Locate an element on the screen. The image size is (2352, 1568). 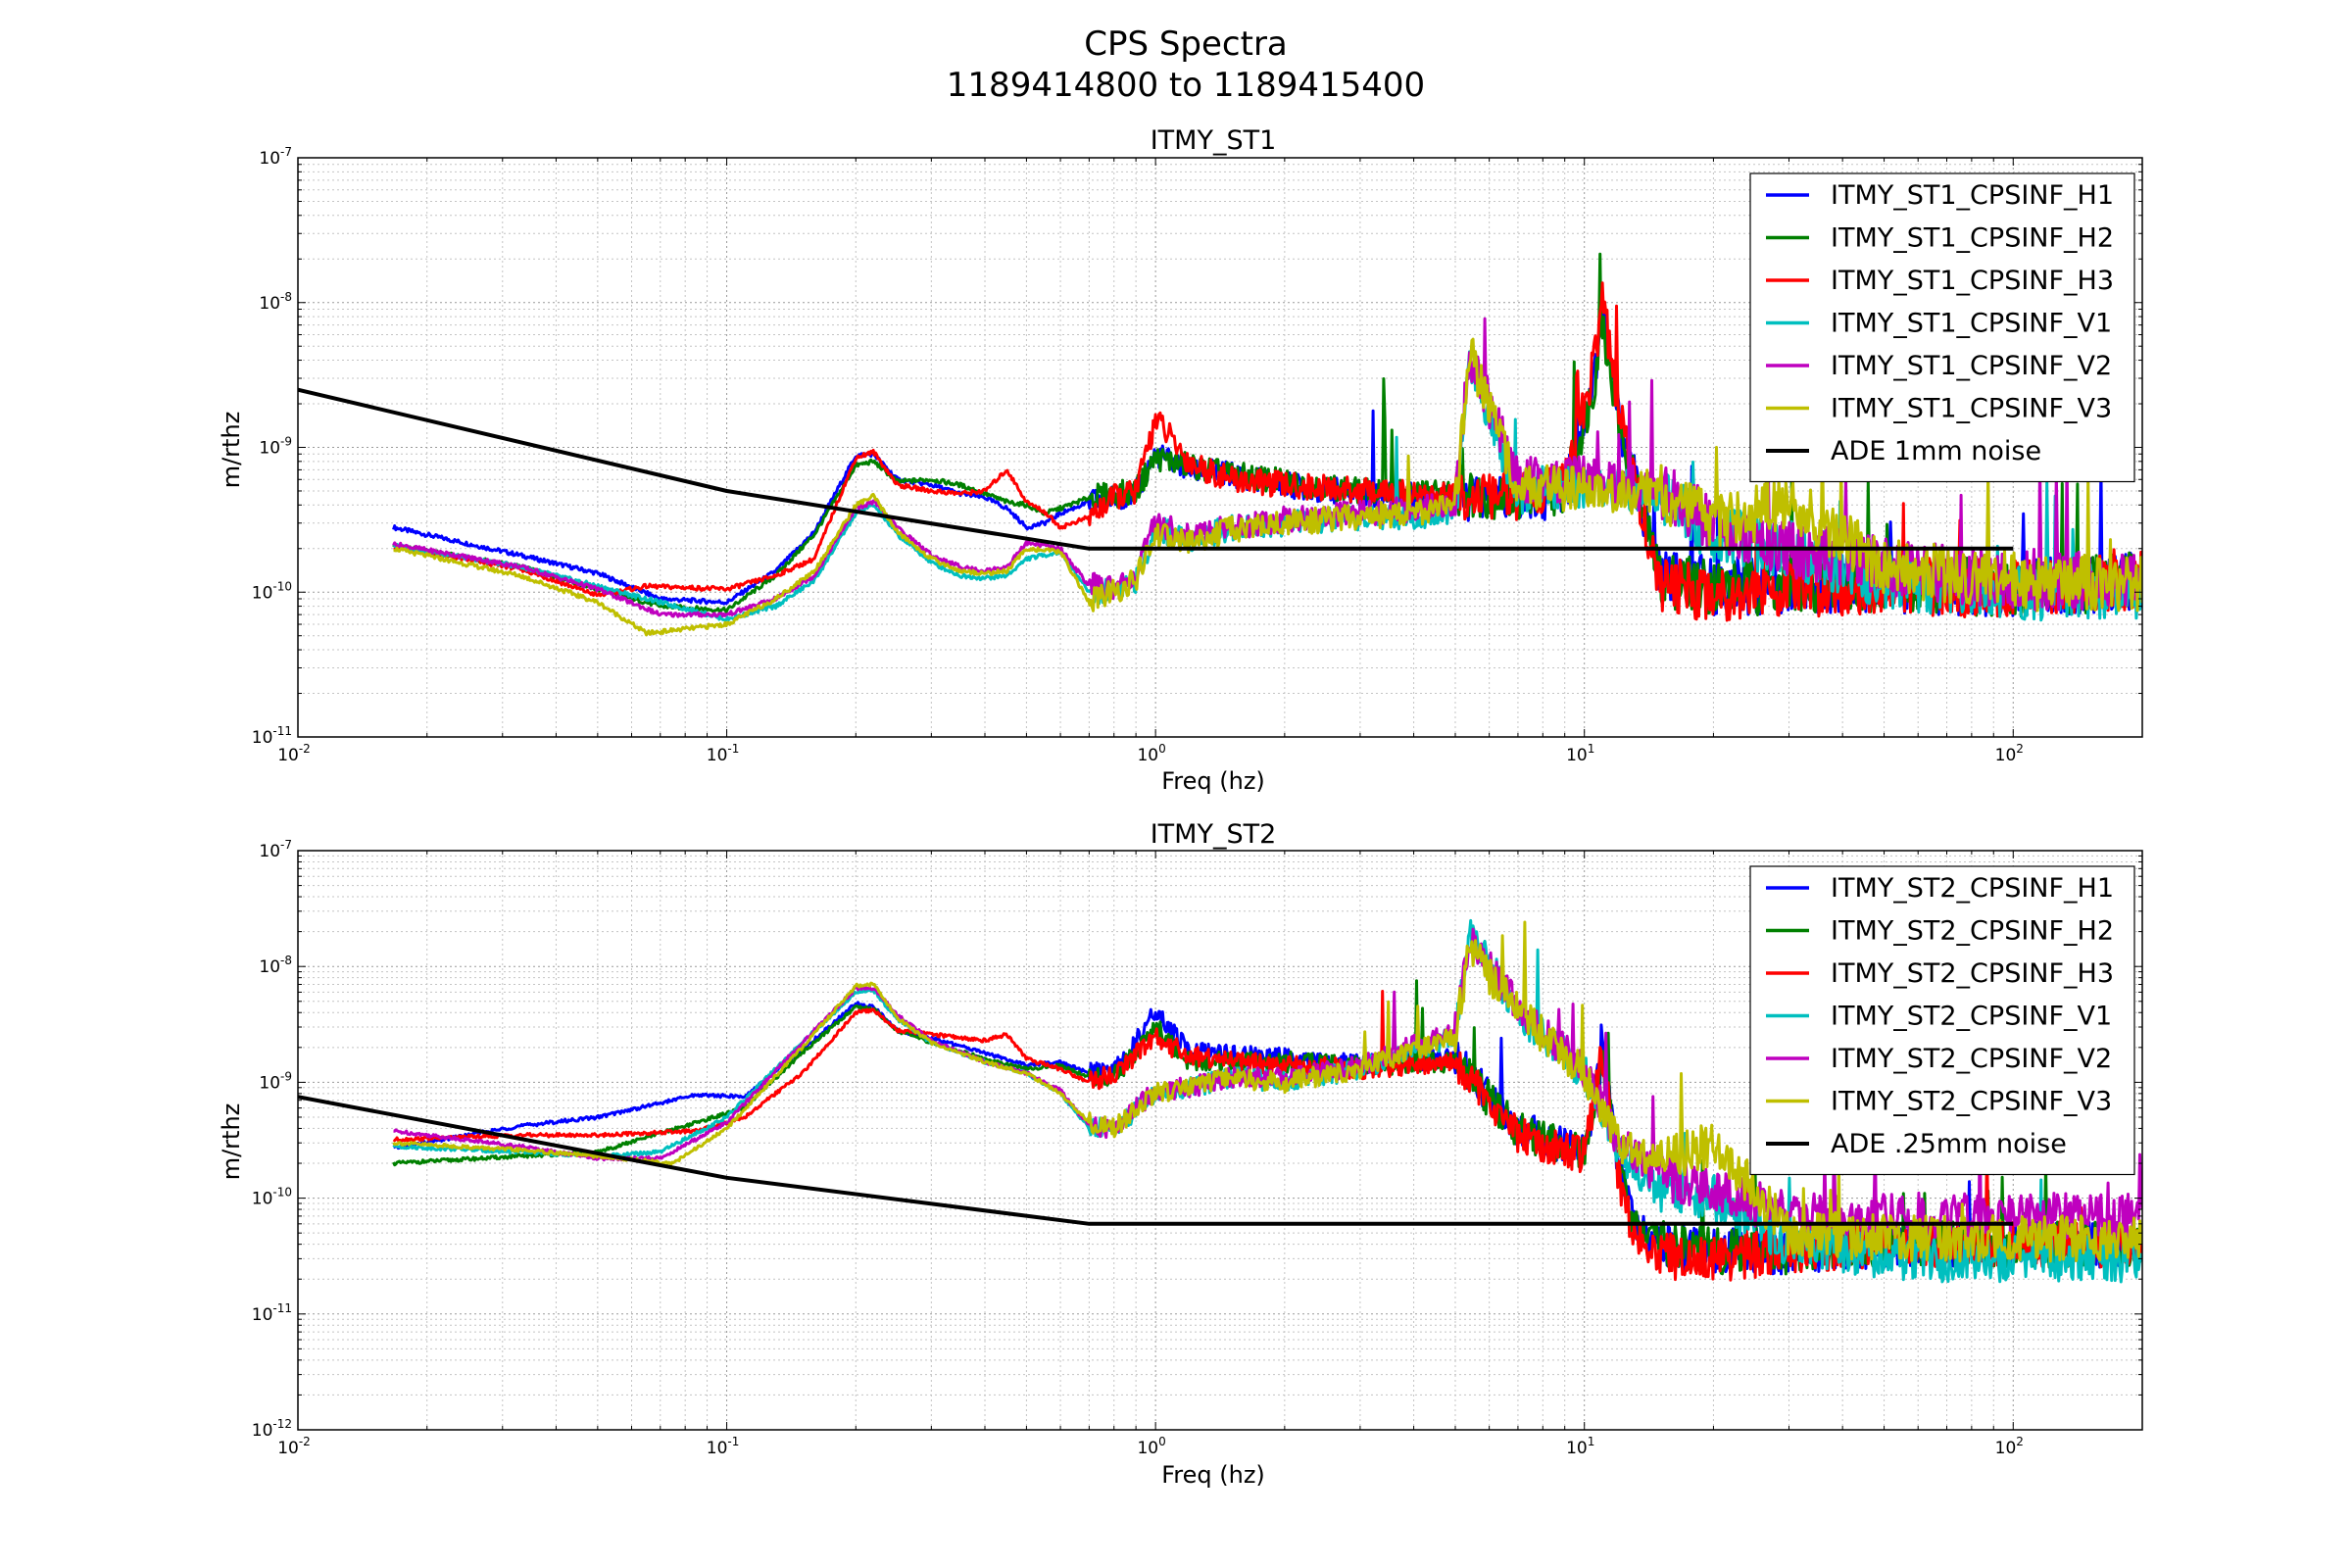
legend-entry: ITMY_ST1_CPSINF_V1 is located at coordinates (1971, 324).